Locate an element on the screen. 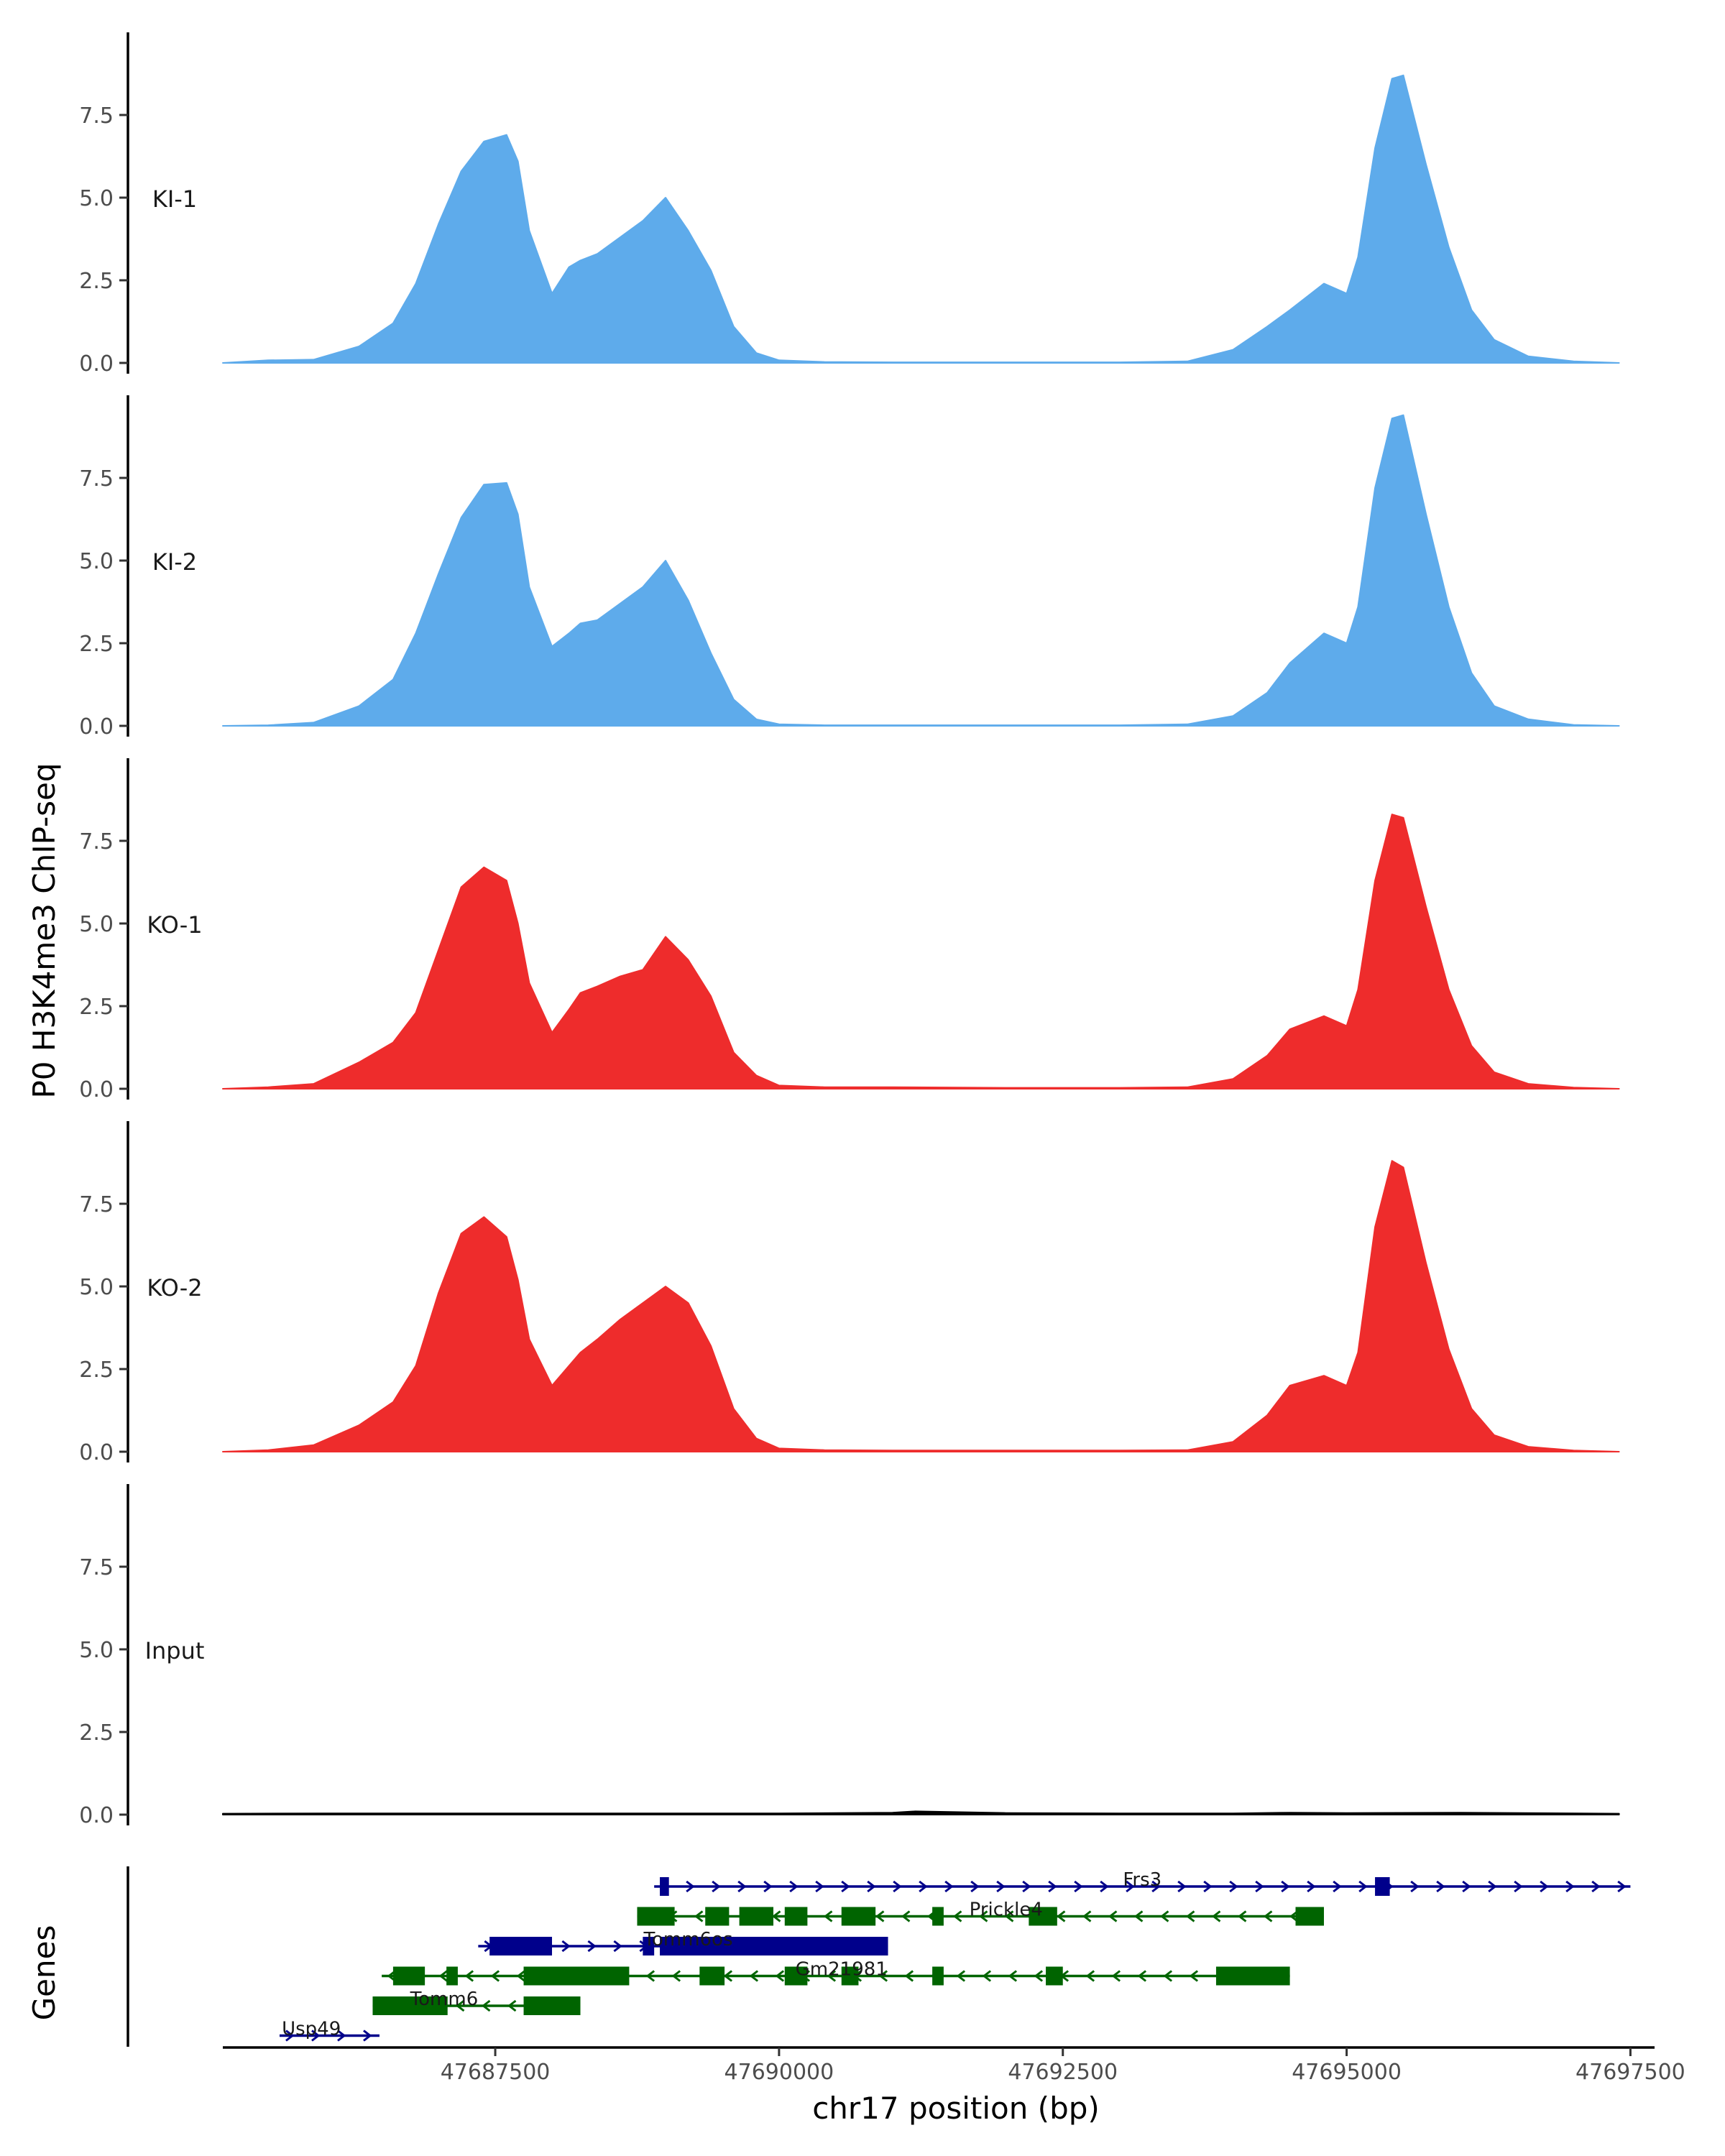 Image resolution: width=1725 pixels, height=2156 pixels. gene-prickle4: Prickle4 is located at coordinates (980, 1912).